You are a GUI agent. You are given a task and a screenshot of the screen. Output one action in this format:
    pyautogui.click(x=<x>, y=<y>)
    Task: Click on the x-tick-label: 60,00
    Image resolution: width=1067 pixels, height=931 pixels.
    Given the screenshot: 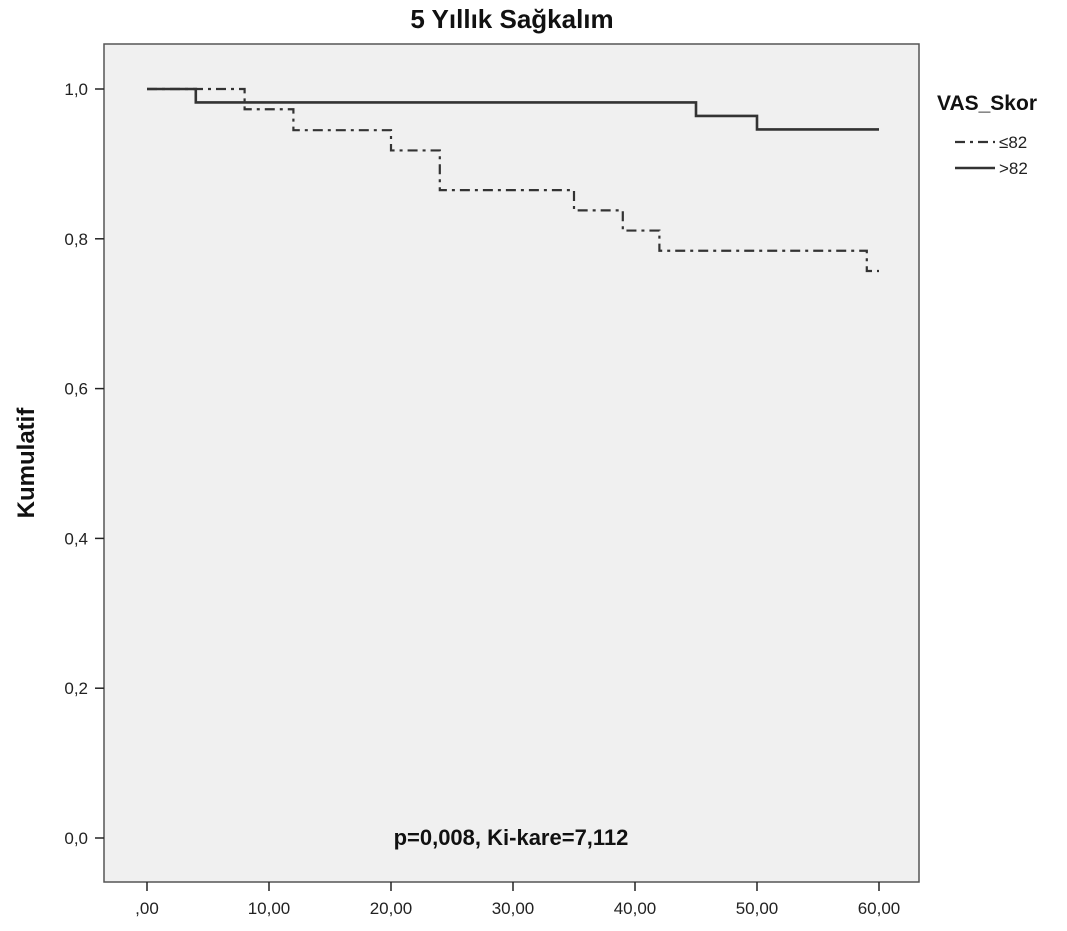 What is the action you would take?
    pyautogui.click(x=879, y=908)
    